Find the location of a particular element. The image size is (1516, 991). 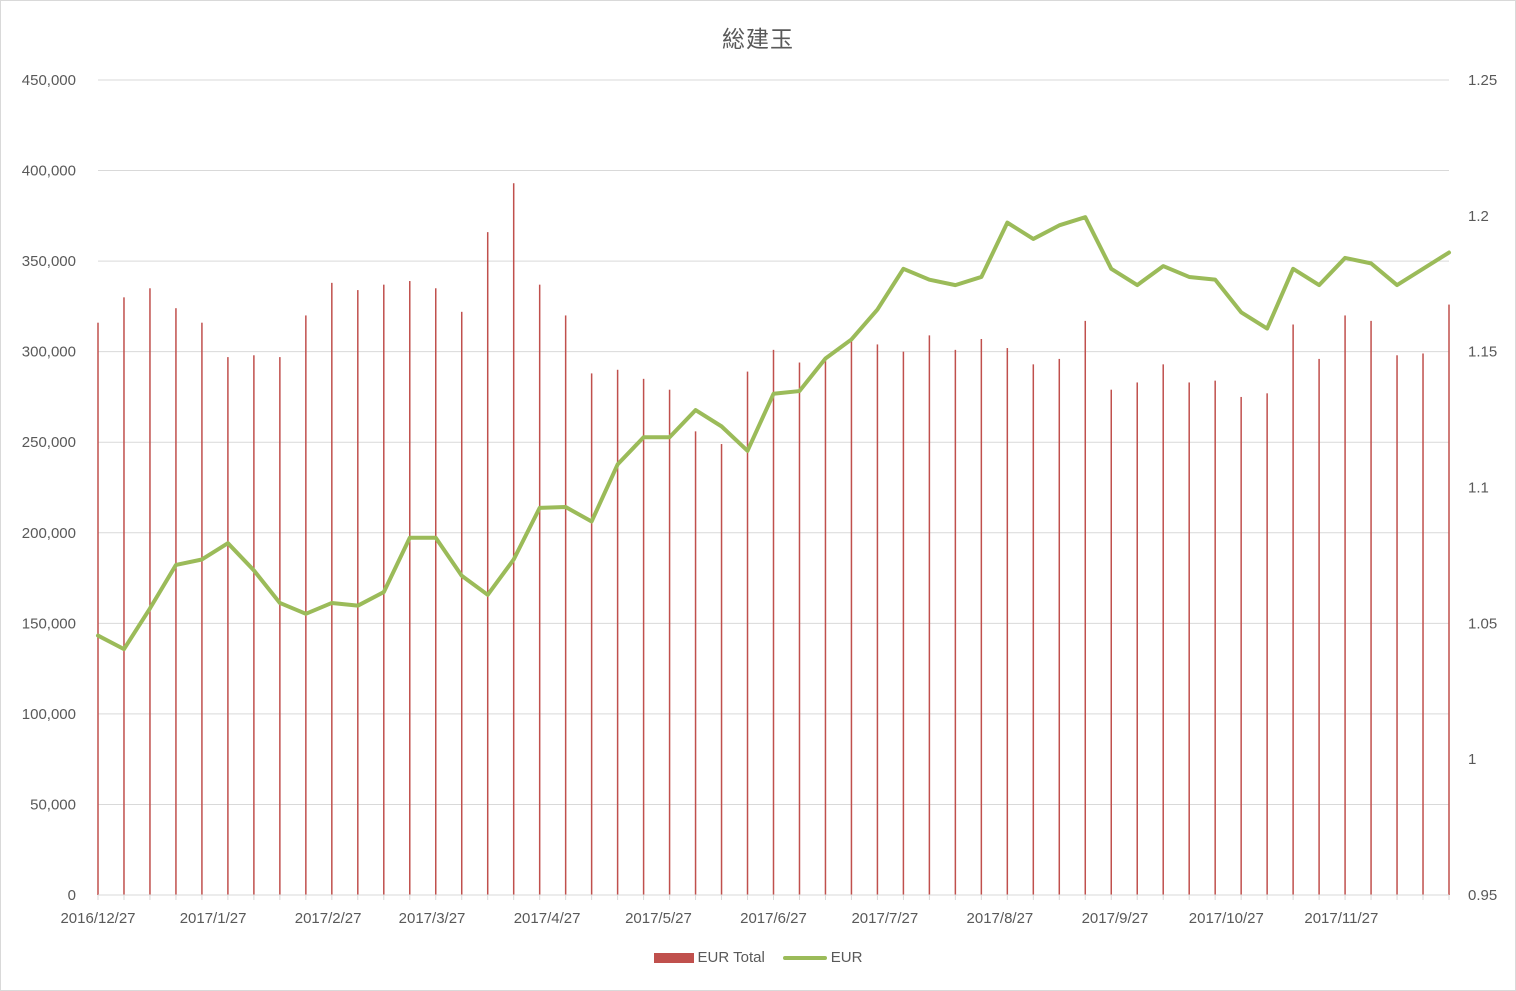

y2-tick-label: 1.1 is located at coordinates (1478, 488).